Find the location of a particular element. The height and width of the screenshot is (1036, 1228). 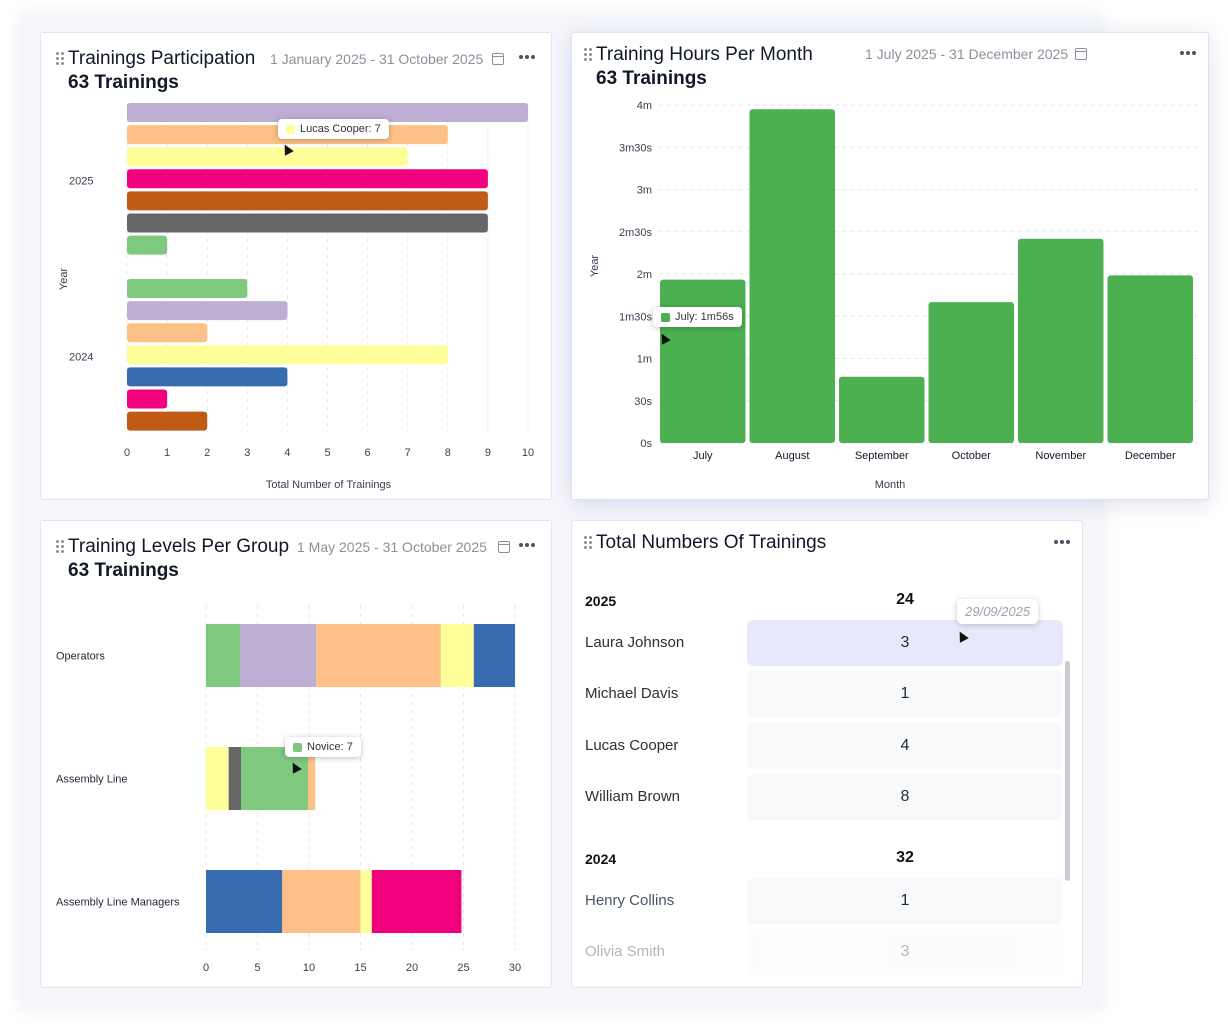

card-title: Training Hours Per Month is located at coordinates (704, 54).